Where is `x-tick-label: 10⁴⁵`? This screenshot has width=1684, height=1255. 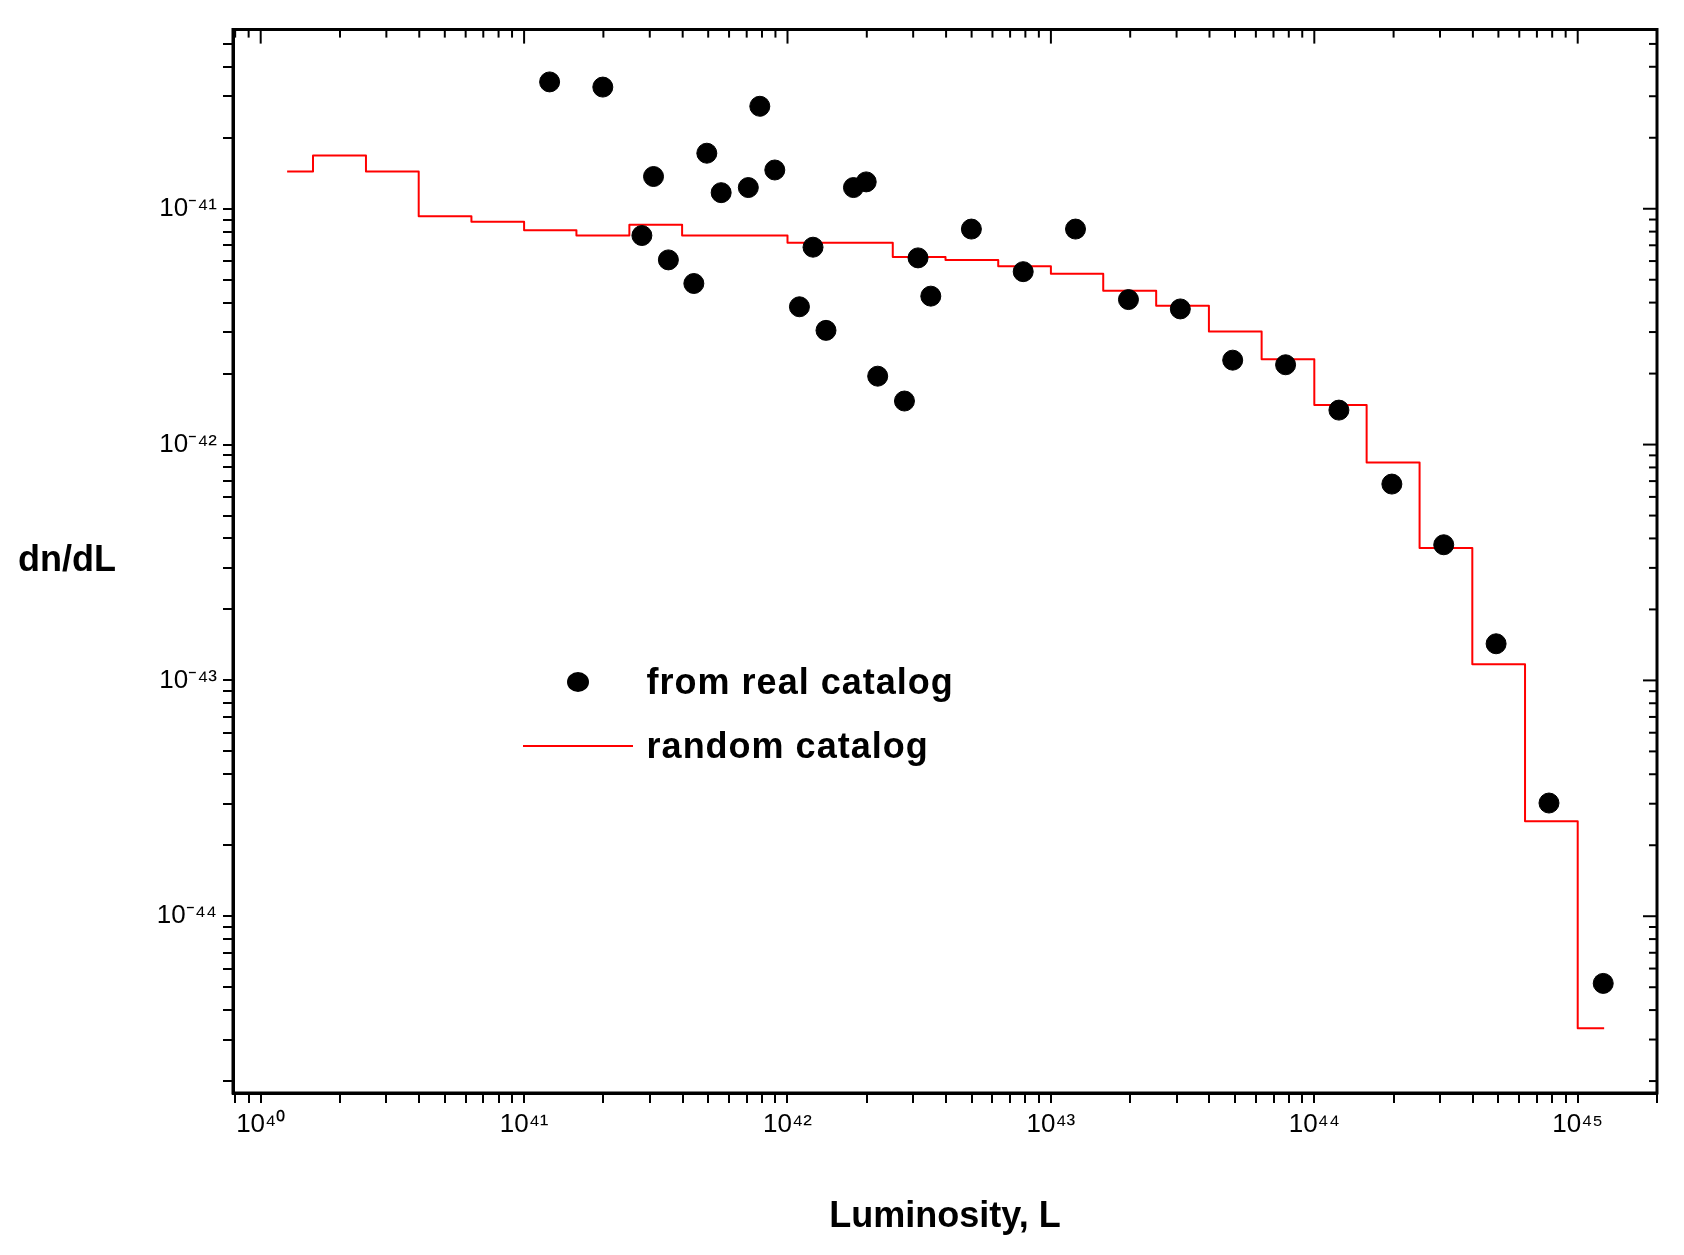
x-tick-label: 10⁴⁵ is located at coordinates (1578, 1122).